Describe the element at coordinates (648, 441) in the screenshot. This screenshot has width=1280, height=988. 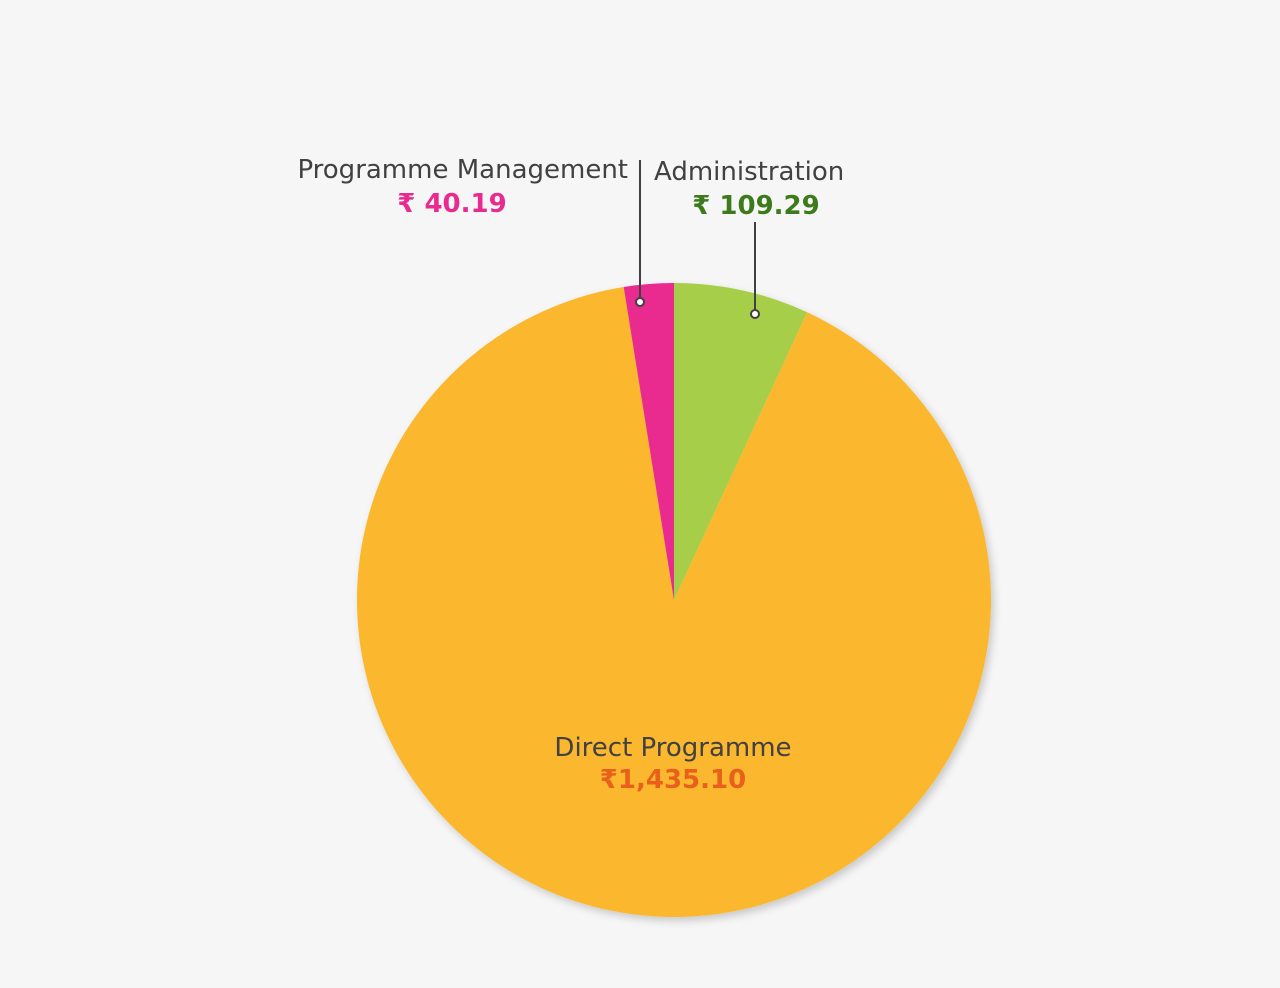
I see `pie-slice-programme-management` at that location.